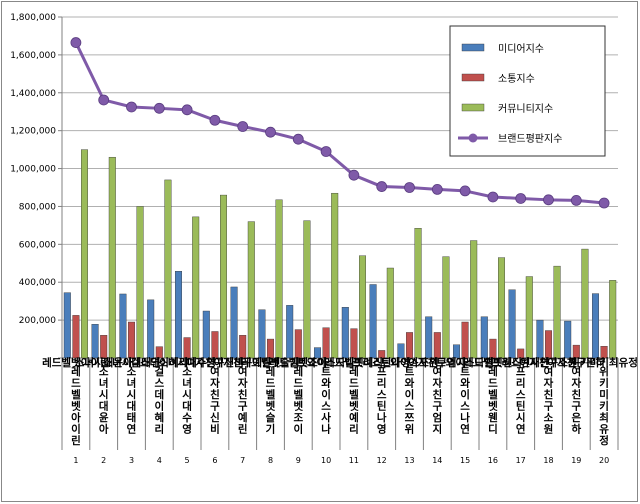 This screenshot has width=640, height=504. I want to click on rank-label: 19, so click(576, 460).